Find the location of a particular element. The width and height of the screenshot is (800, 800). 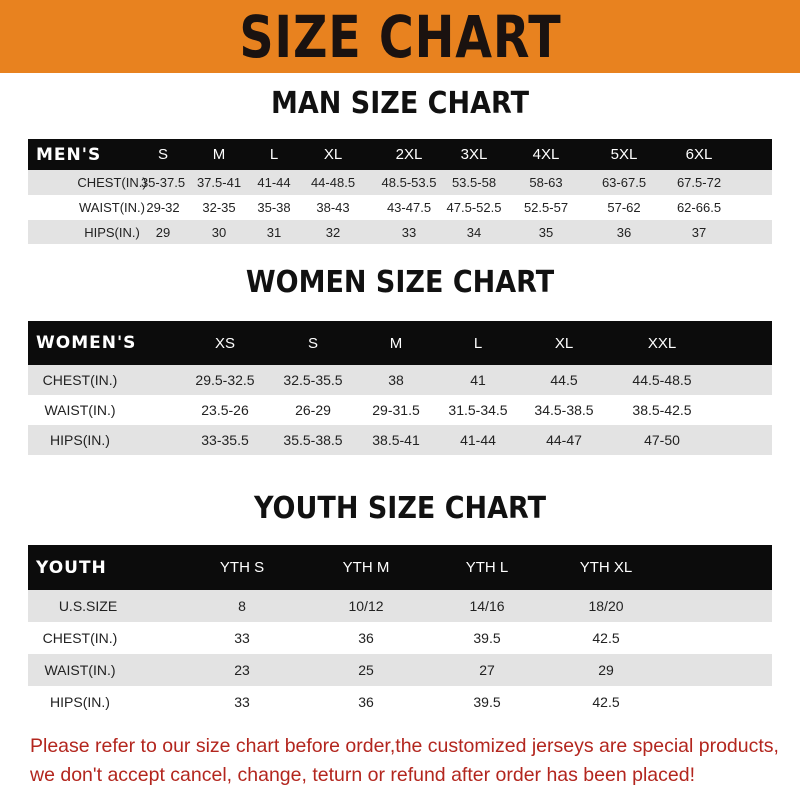

table-cell: 38 is located at coordinates (396, 380).